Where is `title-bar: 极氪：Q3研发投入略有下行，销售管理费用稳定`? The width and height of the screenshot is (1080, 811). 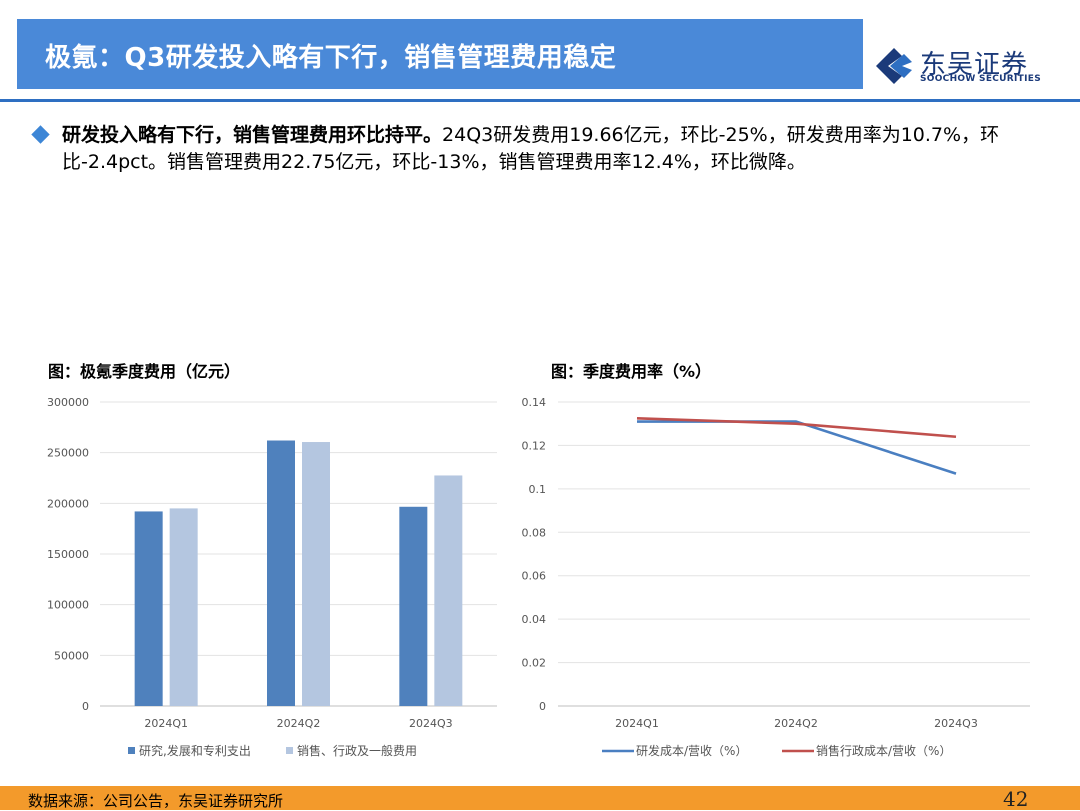 title-bar: 极氪：Q3研发投入略有下行，销售管理费用稳定 is located at coordinates (440, 54).